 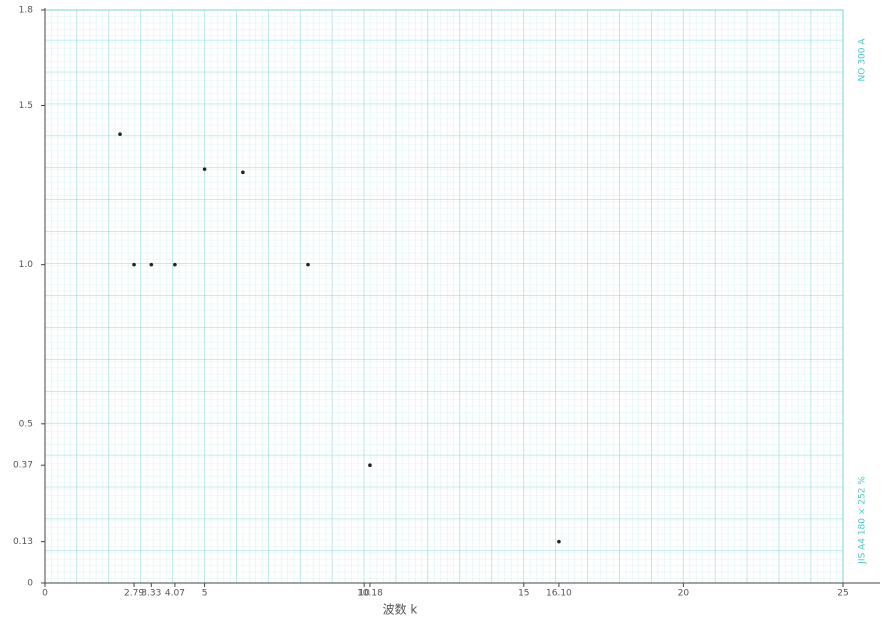 What do you see at coordinates (151, 594) in the screenshot?
I see `x-tick-label: 3.33` at bounding box center [151, 594].